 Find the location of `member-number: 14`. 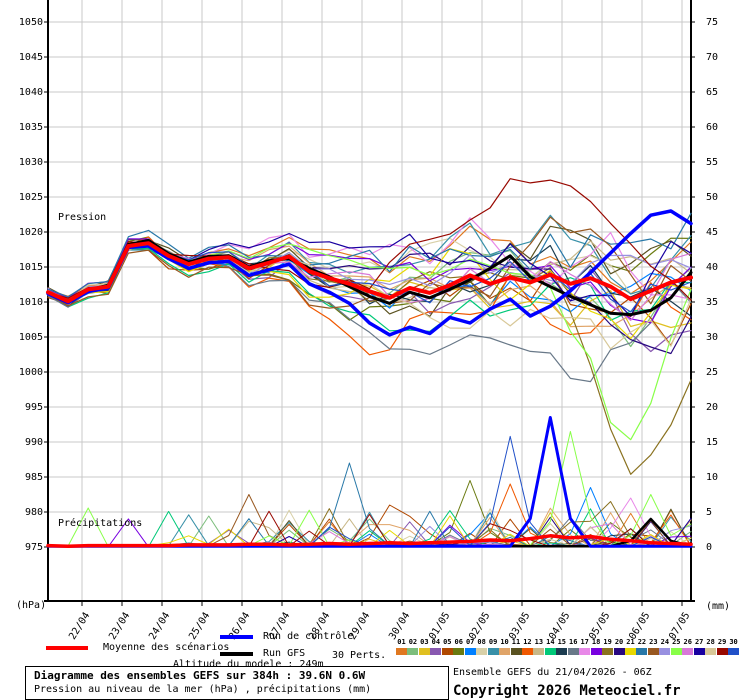

member-number: 14 is located at coordinates (550, 642).